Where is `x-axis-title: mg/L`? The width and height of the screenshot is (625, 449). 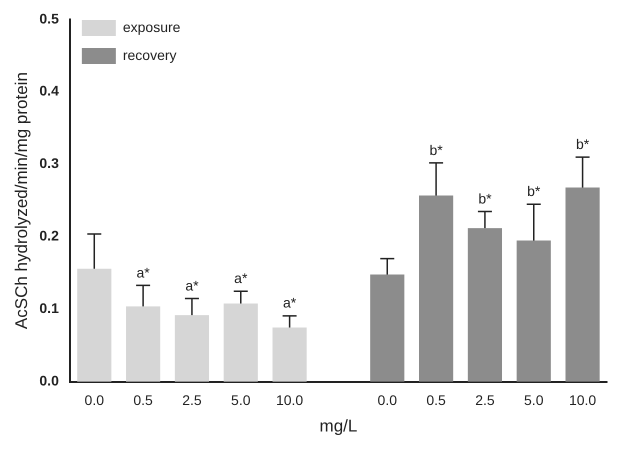 x-axis-title: mg/L is located at coordinates (339, 426).